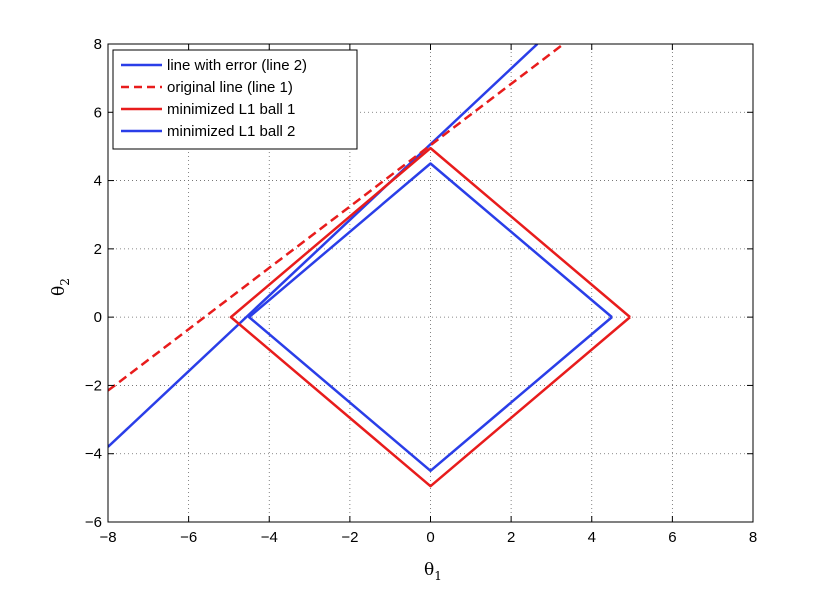 The width and height of the screenshot is (830, 589). Describe the element at coordinates (511, 537) in the screenshot. I see `x-tick-label: 2` at that location.